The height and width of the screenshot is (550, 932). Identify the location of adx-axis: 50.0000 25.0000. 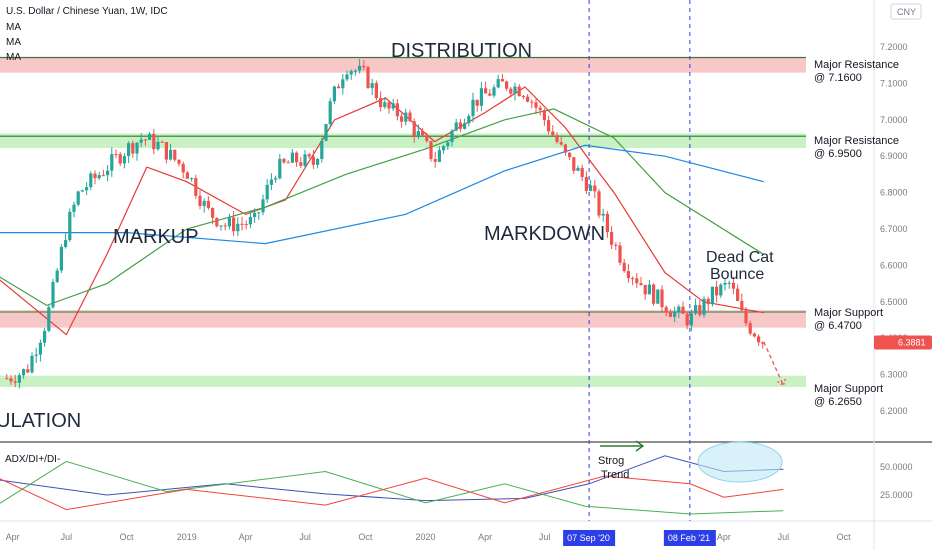
(896, 481).